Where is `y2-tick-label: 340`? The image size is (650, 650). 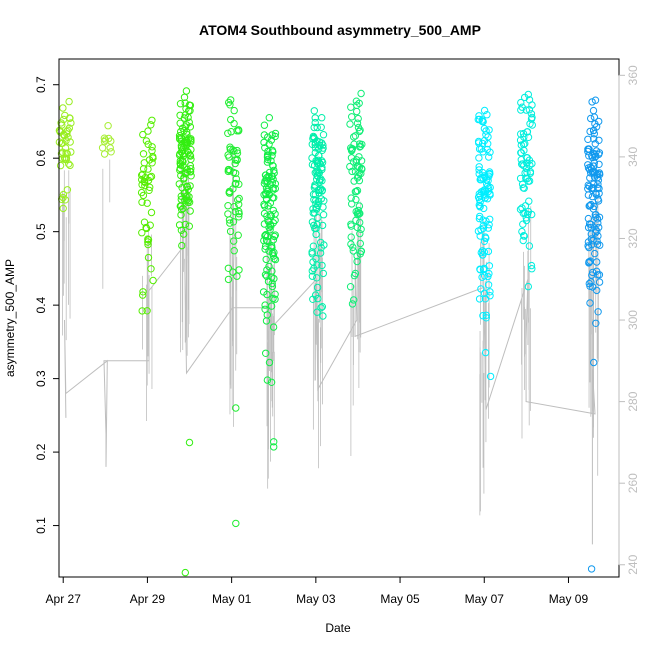
y2-tick-label: 340 is located at coordinates (633, 157).